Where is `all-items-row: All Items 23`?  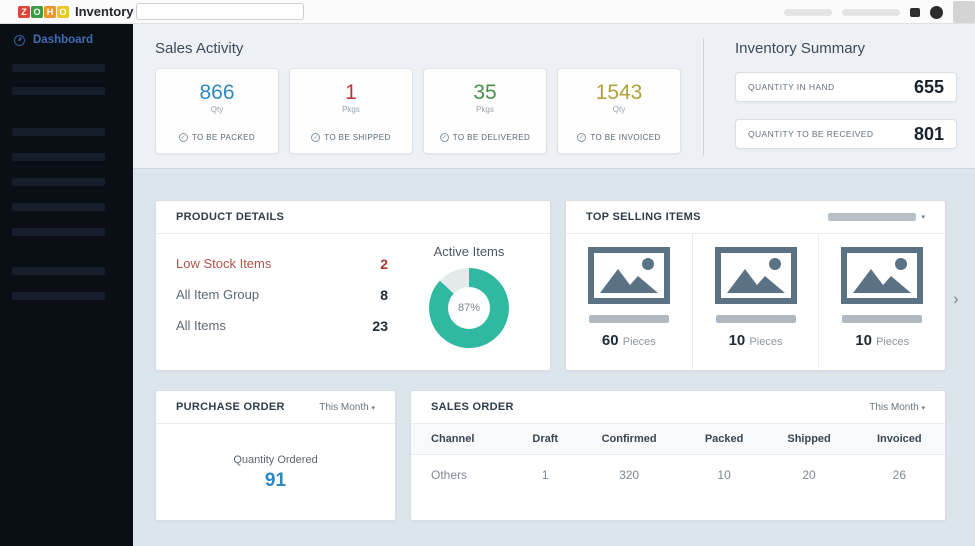 all-items-row: All Items 23 is located at coordinates (282, 325).